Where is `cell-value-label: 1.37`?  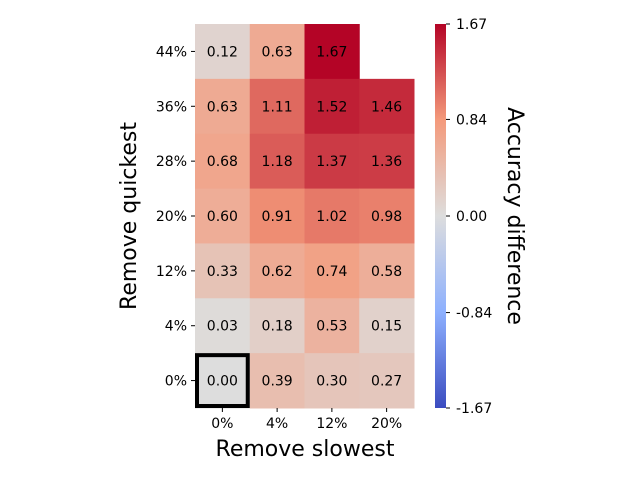 cell-value-label: 1.37 is located at coordinates (331, 162).